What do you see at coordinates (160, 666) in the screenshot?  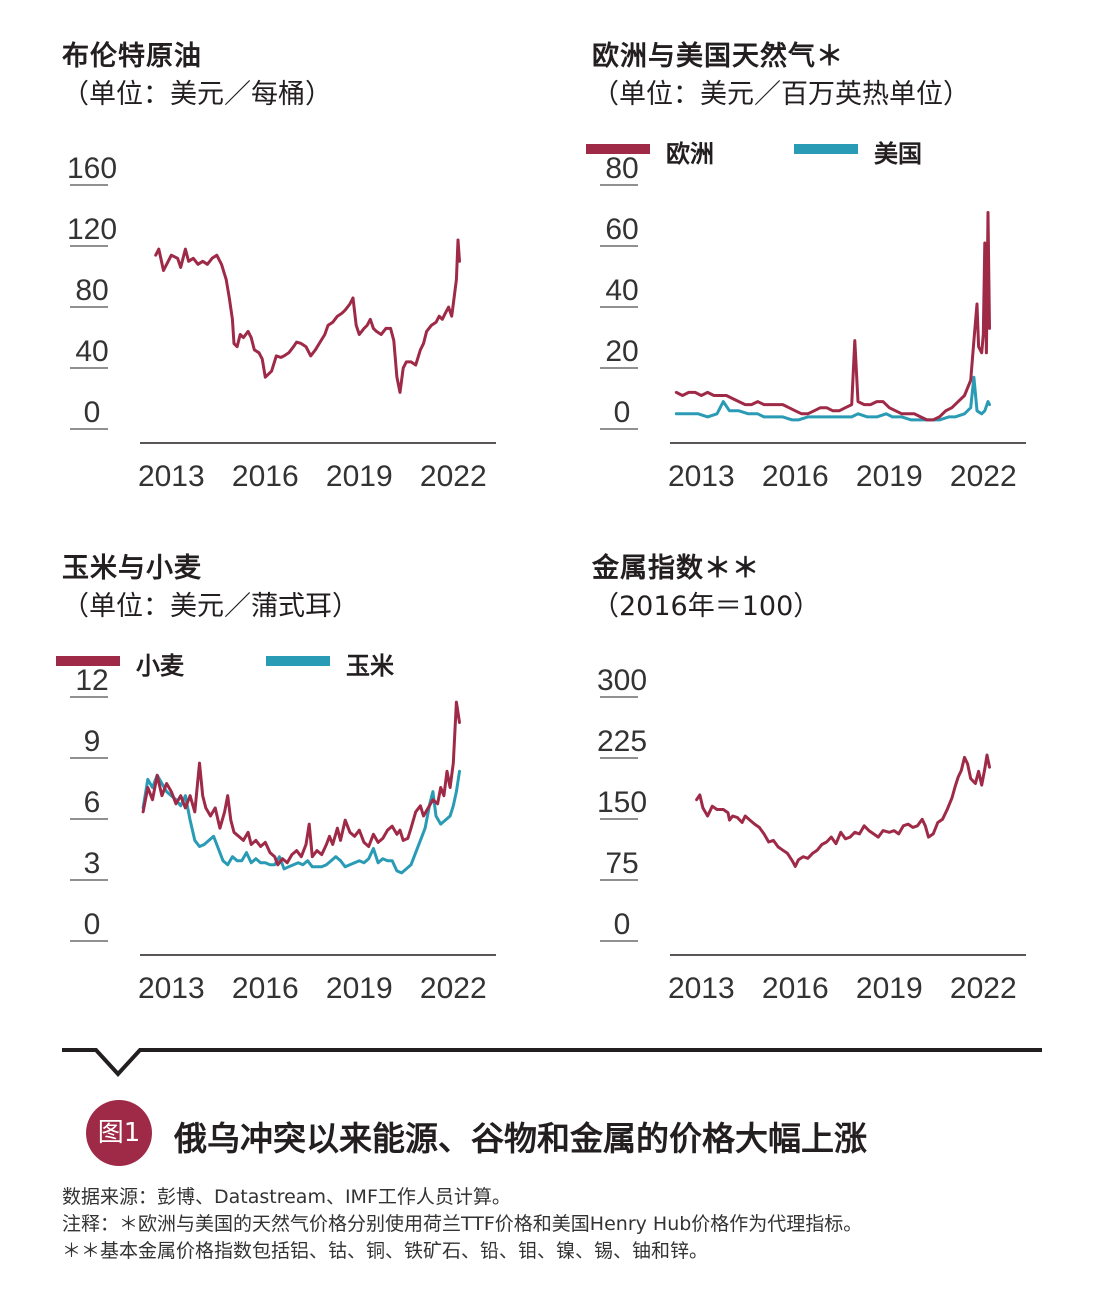 I see `legend-label: 小麦` at bounding box center [160, 666].